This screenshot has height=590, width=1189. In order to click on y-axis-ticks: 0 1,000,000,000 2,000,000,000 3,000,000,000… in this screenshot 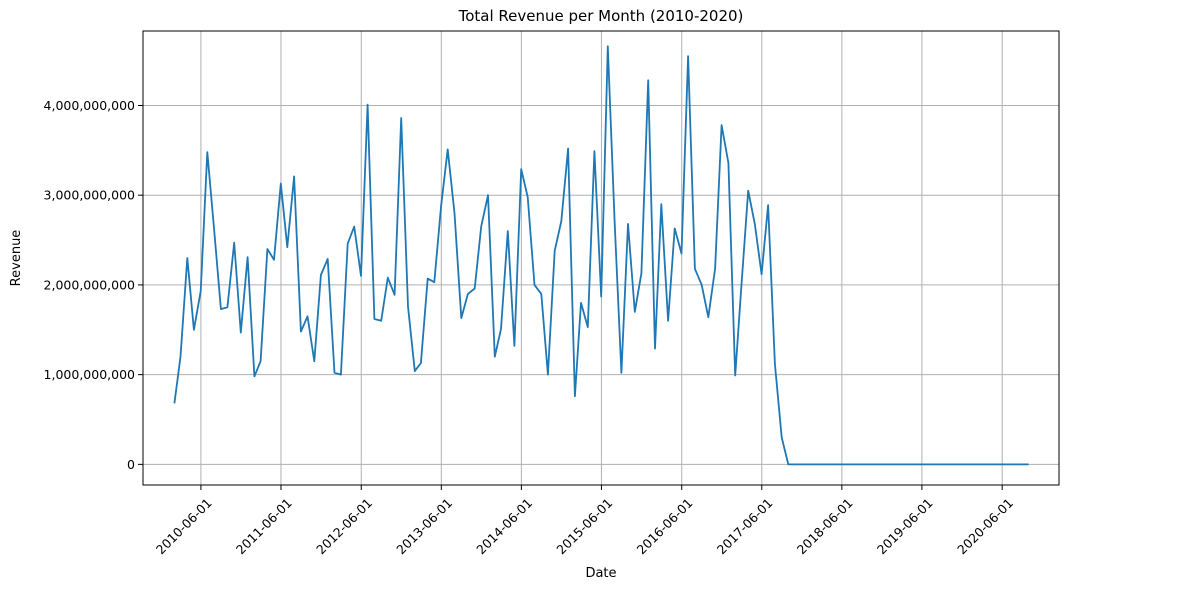, I will do `click(93, 285)`.